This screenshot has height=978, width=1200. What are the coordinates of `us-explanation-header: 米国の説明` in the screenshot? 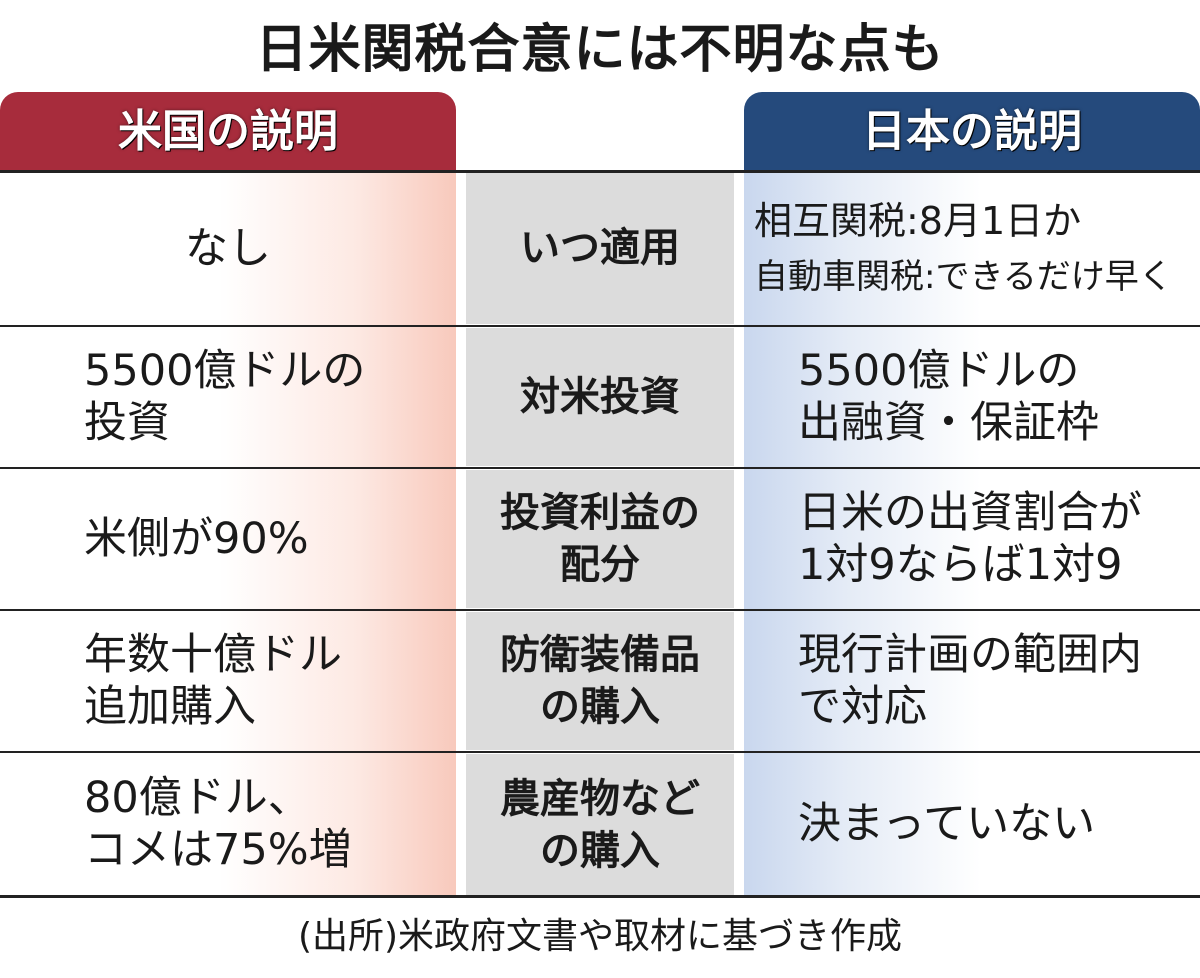 It's located at (228, 132).